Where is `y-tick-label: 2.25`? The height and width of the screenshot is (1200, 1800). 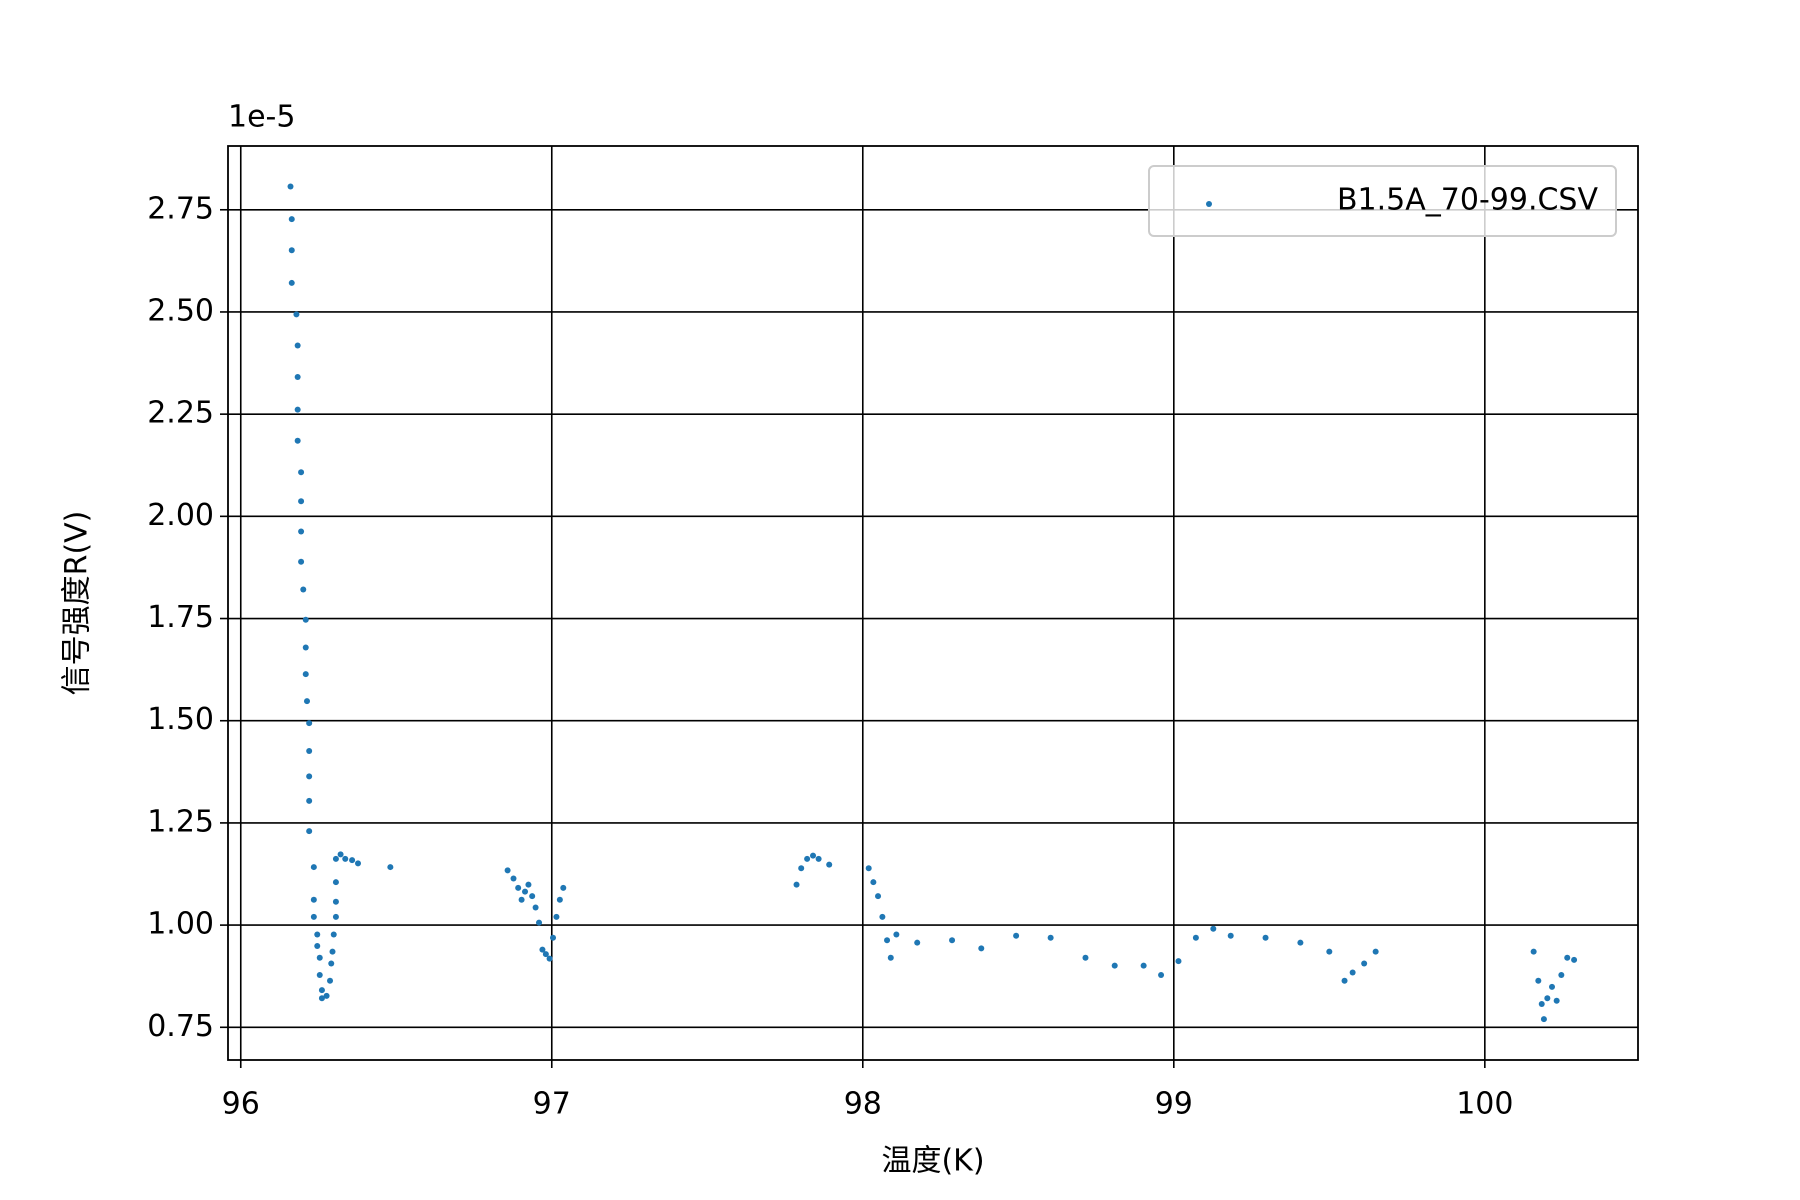 y-tick-label: 2.25 is located at coordinates (180, 413).